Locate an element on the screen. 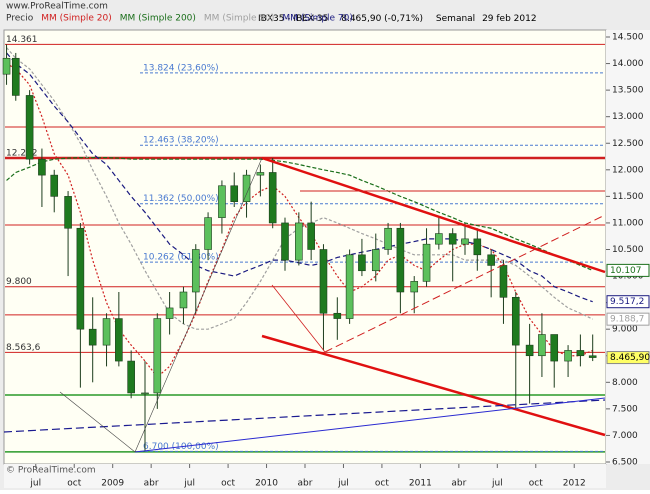 This screenshot has height=494, width=650. end-label: 9.188,7 is located at coordinates (627, 320).